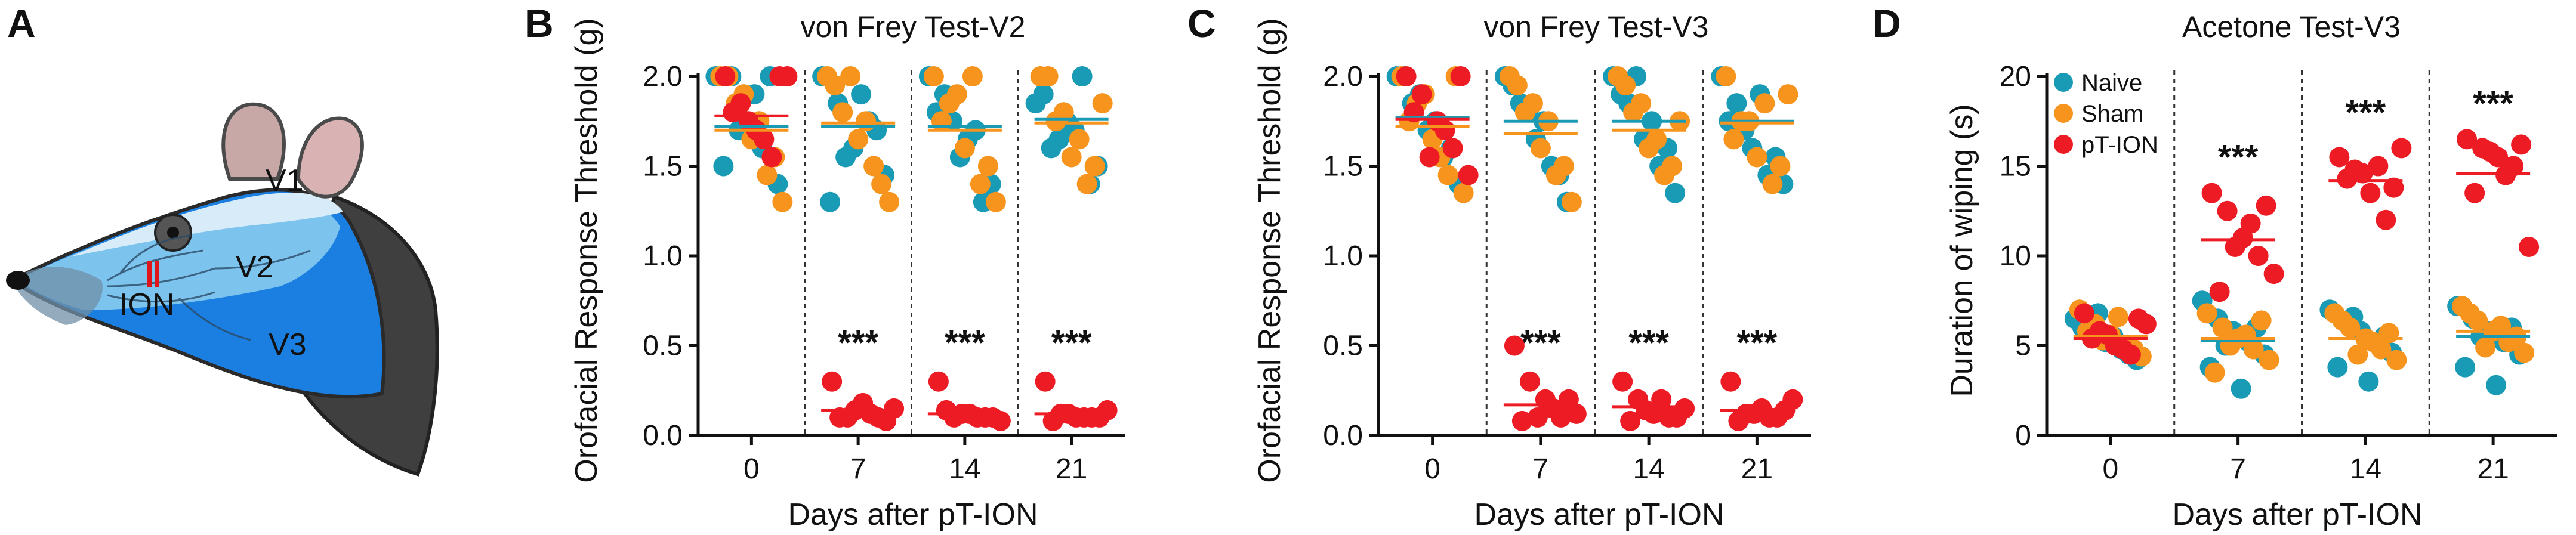 The image size is (2576, 535). I want to click on y-tick-label: 0, so click(2023, 435).